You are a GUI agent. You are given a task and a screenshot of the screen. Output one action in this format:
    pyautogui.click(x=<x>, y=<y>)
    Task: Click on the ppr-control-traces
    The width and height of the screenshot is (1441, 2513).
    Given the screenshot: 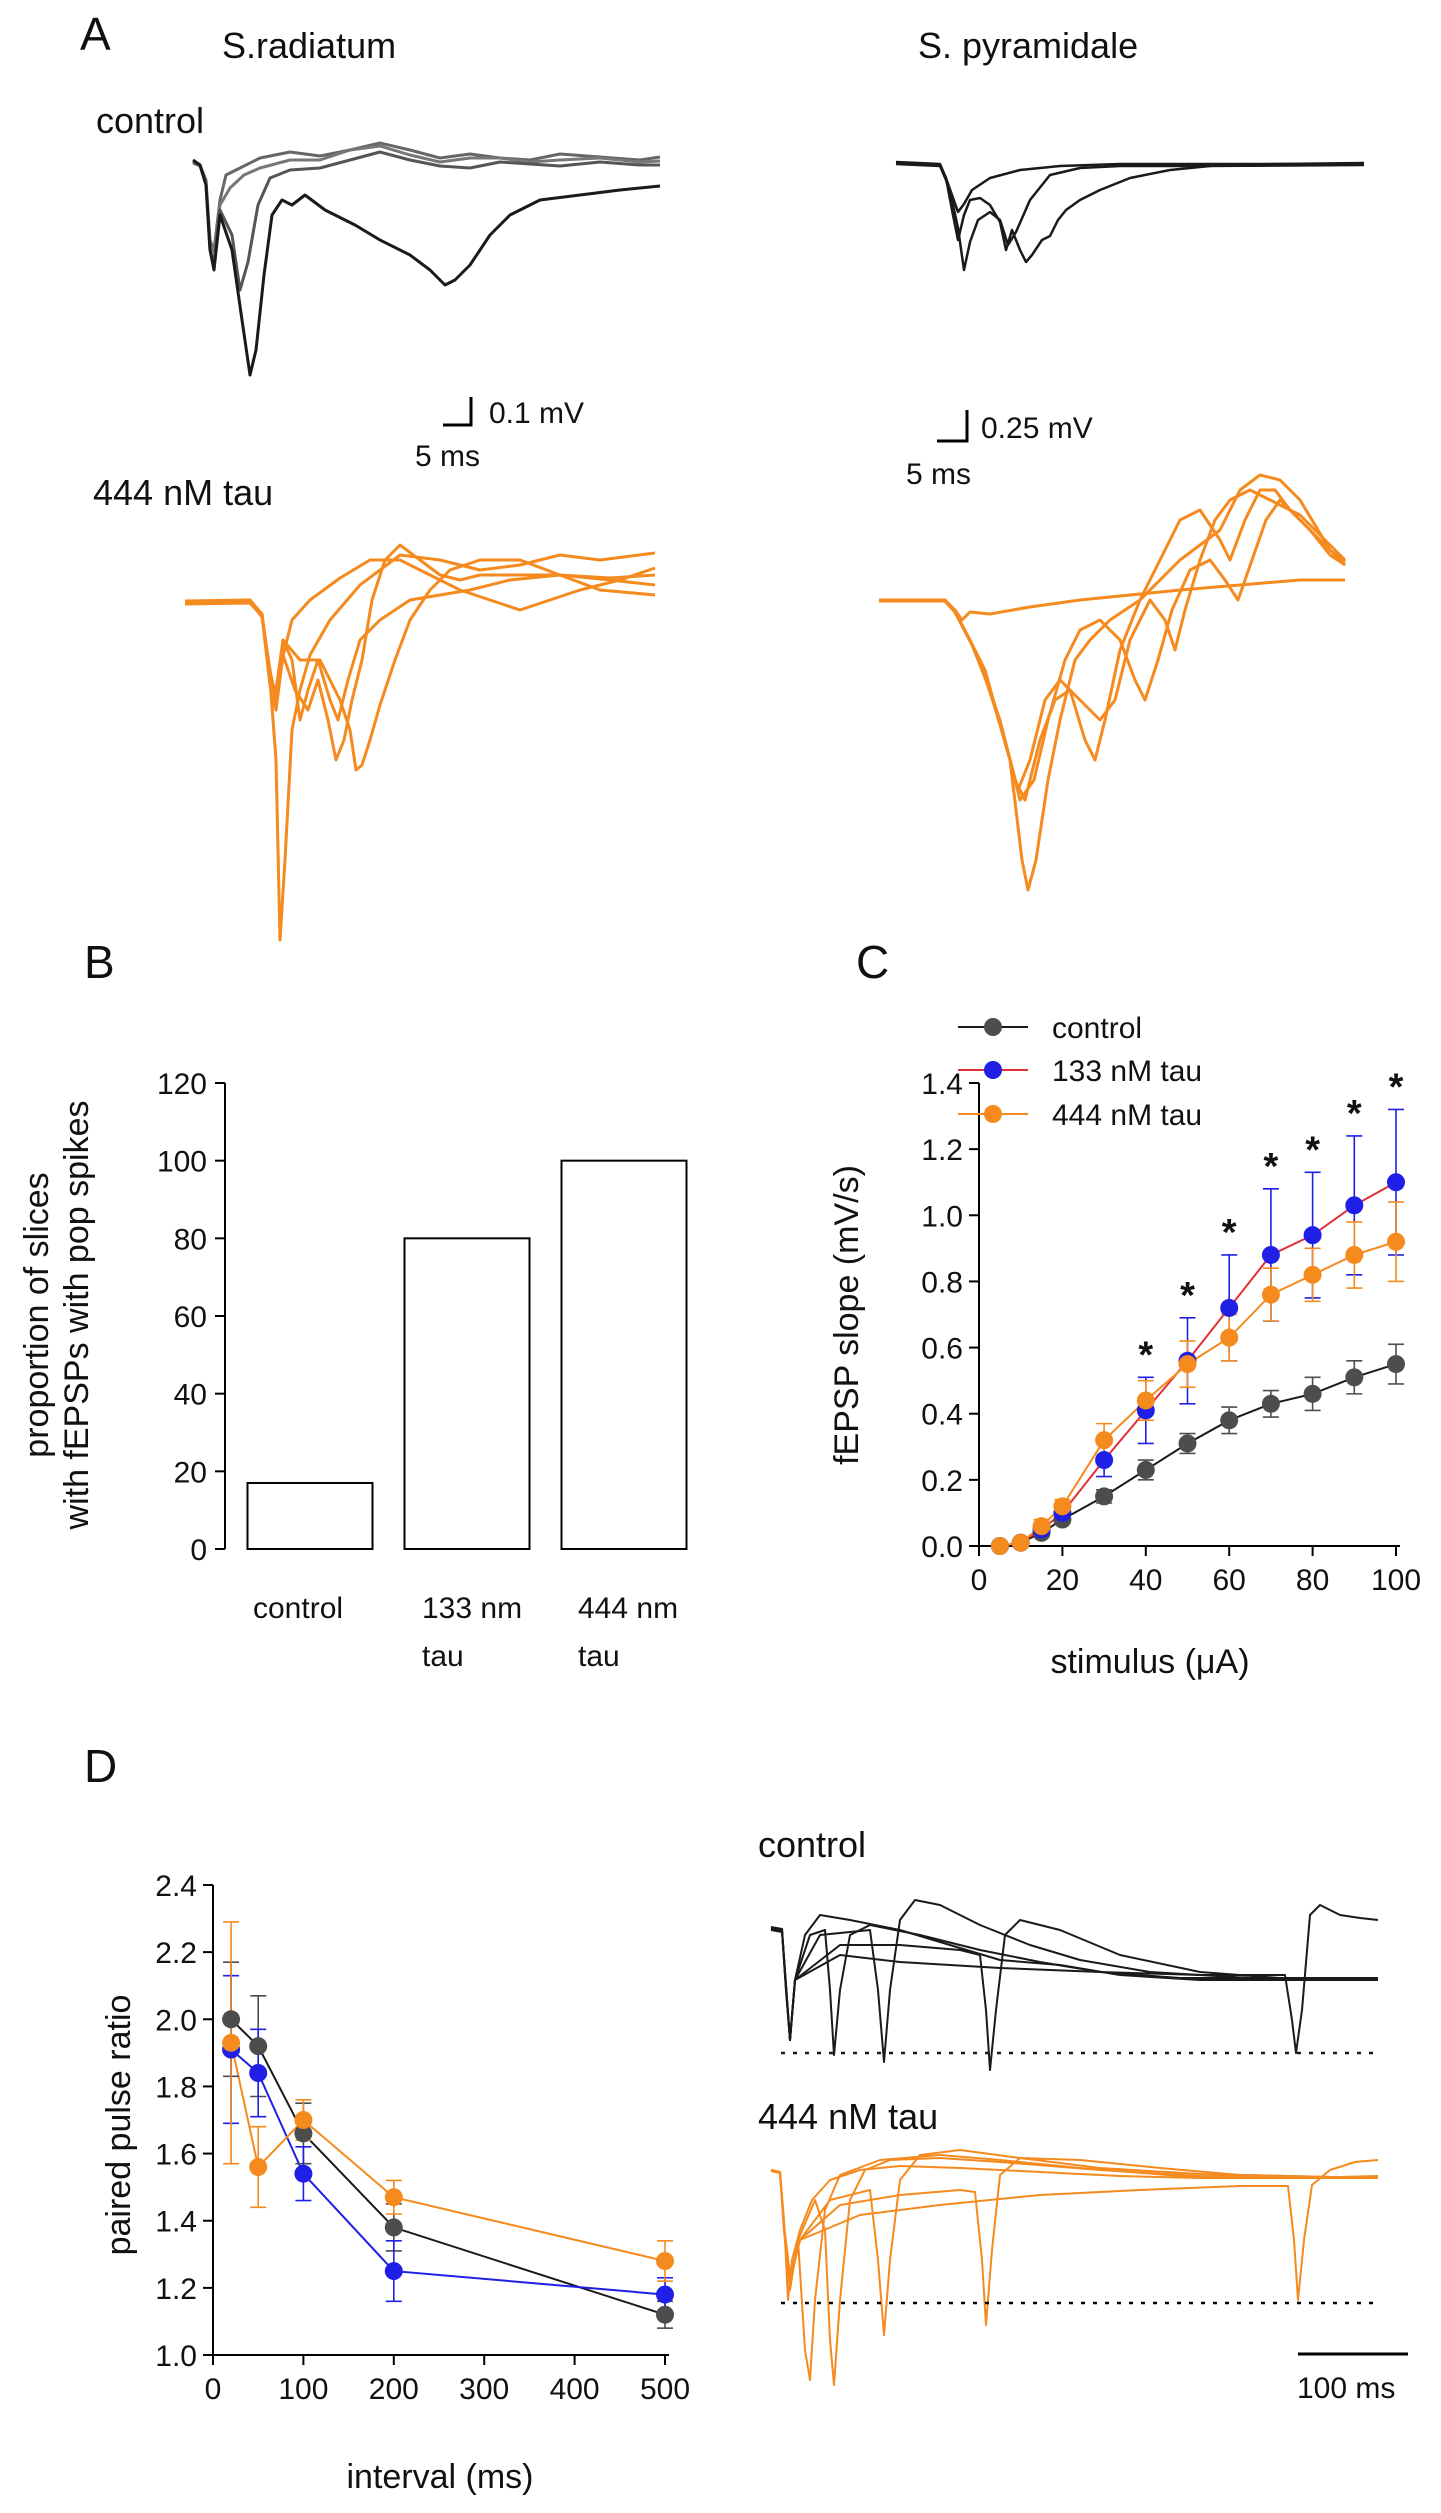 What is the action you would take?
    pyautogui.click(x=1074, y=1985)
    